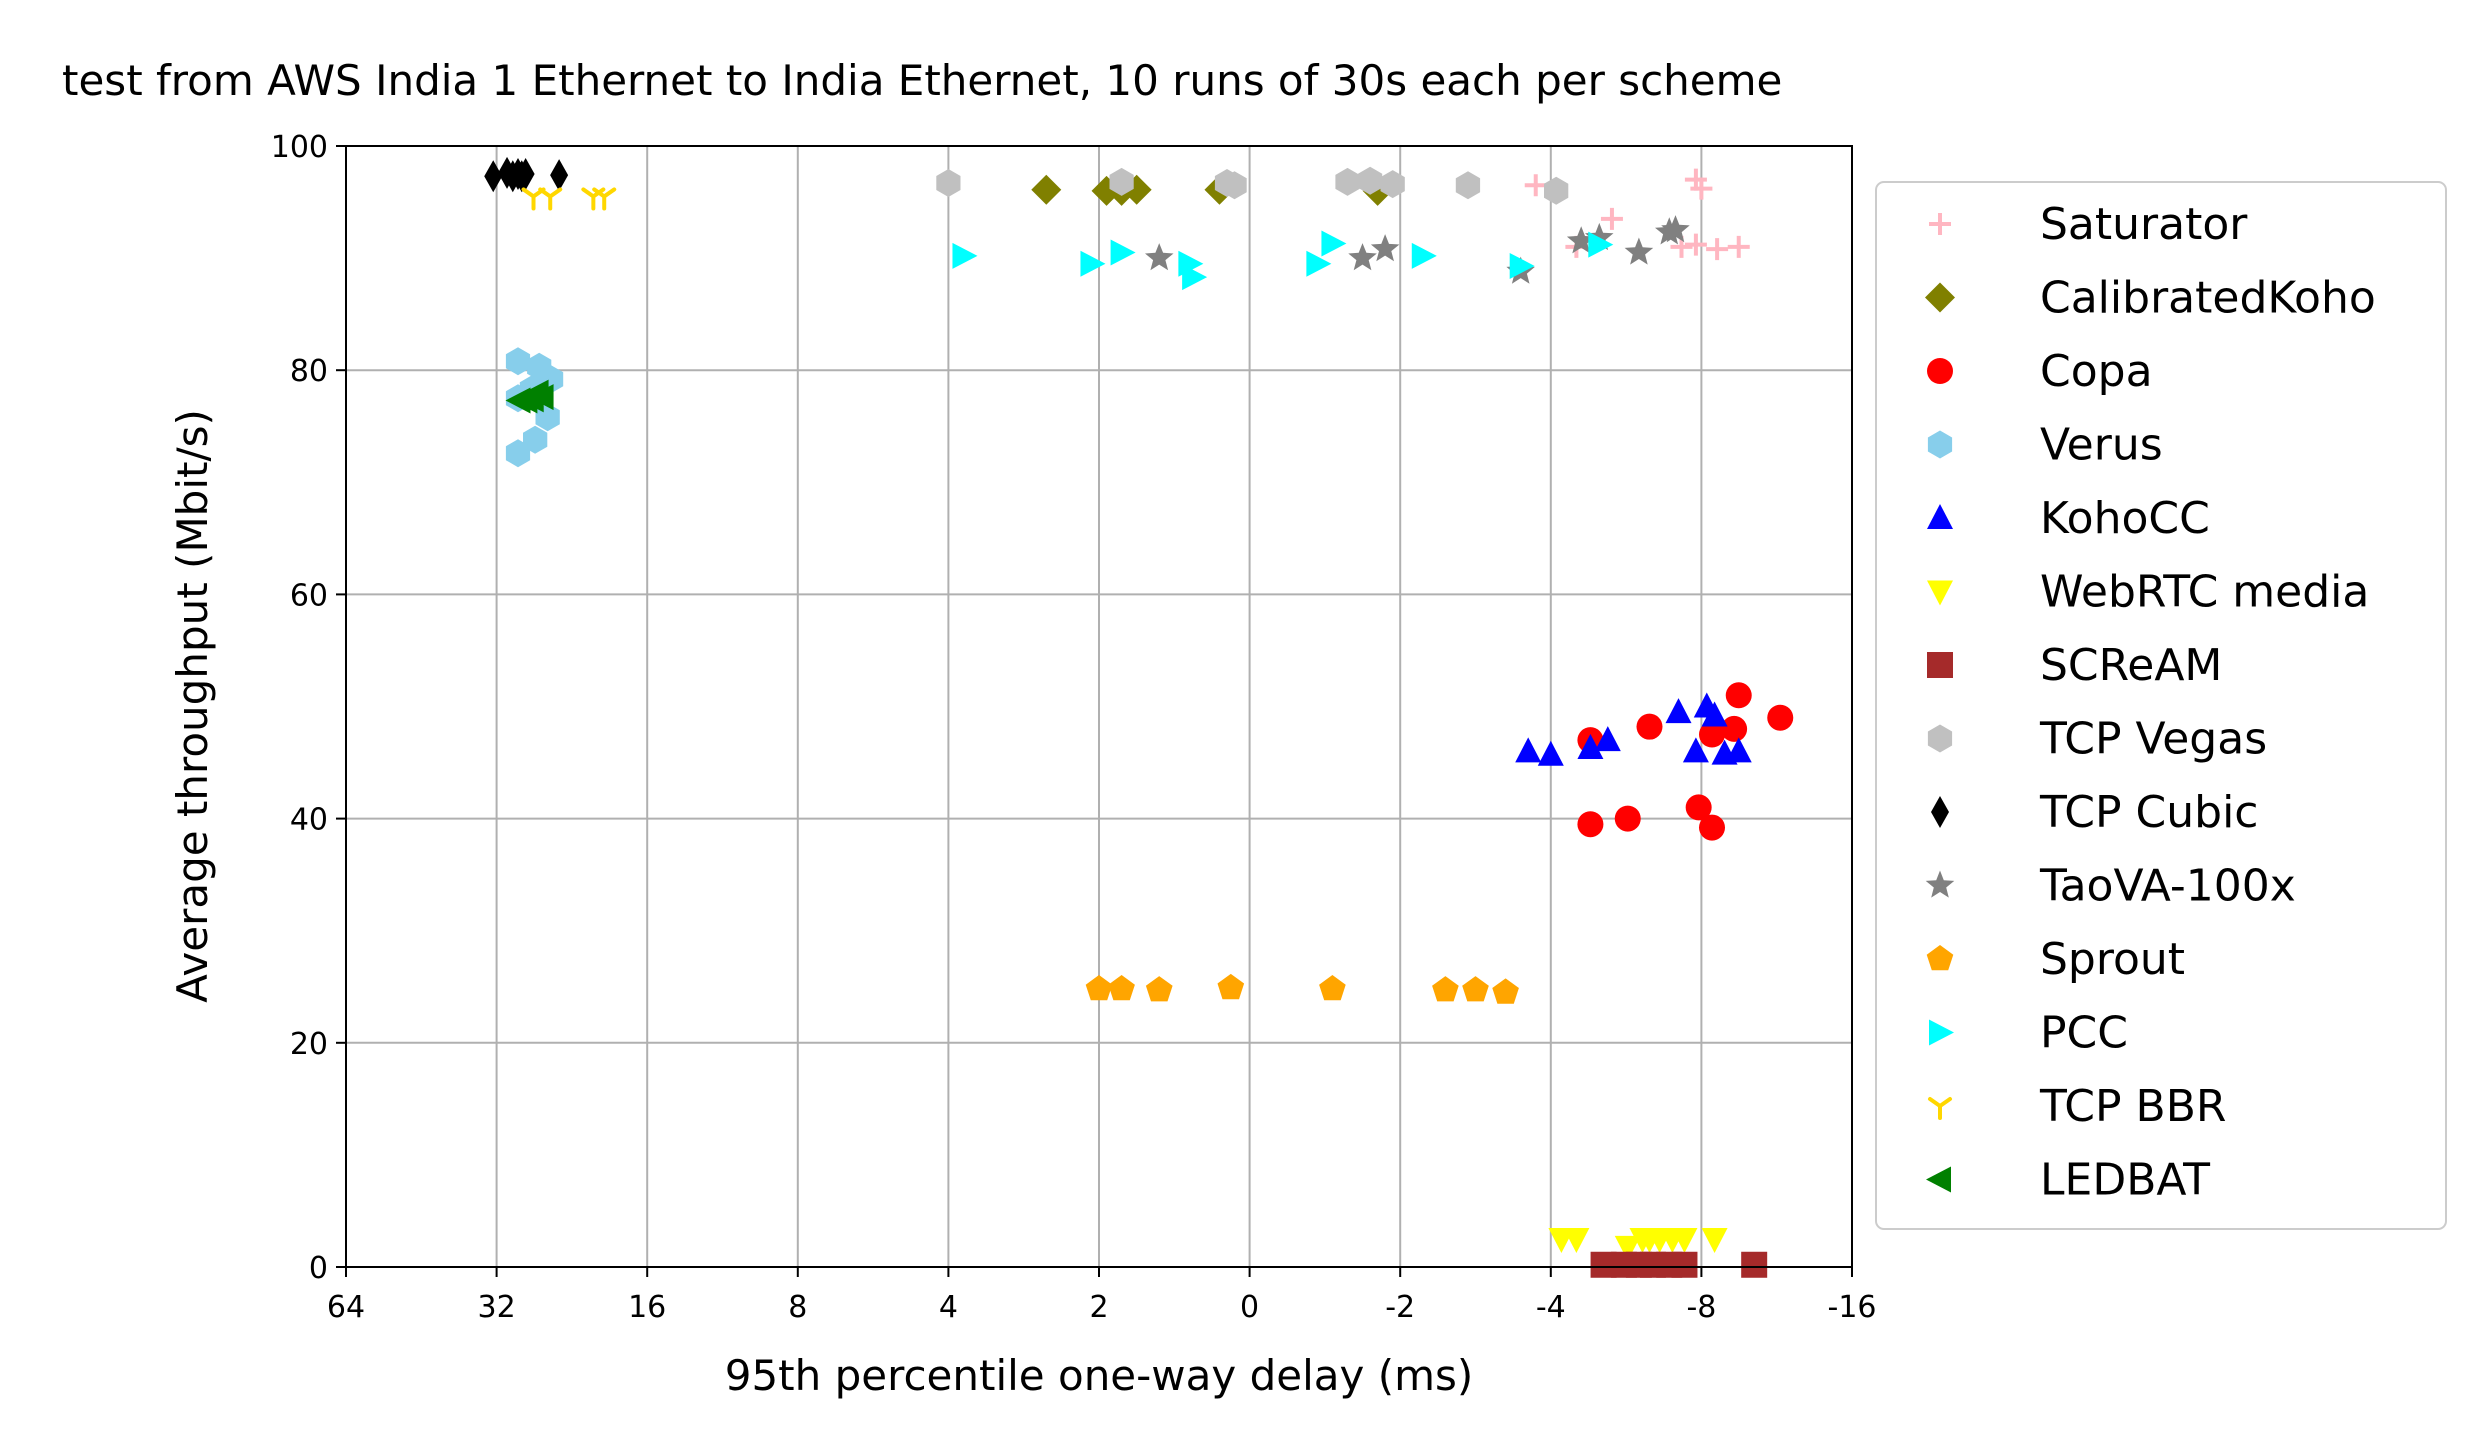 The image size is (2480, 1449). What do you see at coordinates (2125, 518) in the screenshot?
I see `legend-label: KohoCC` at bounding box center [2125, 518].